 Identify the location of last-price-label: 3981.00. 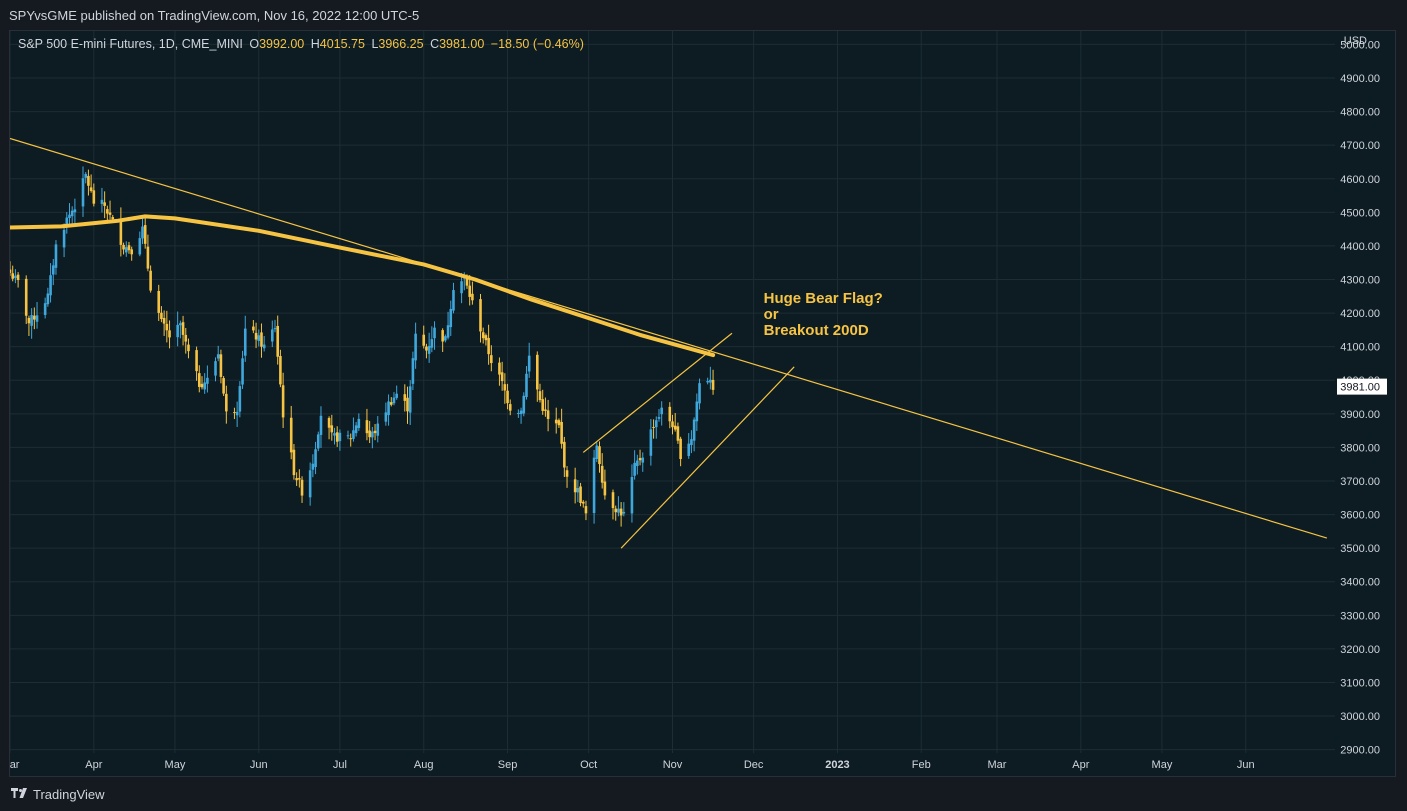
(1362, 386).